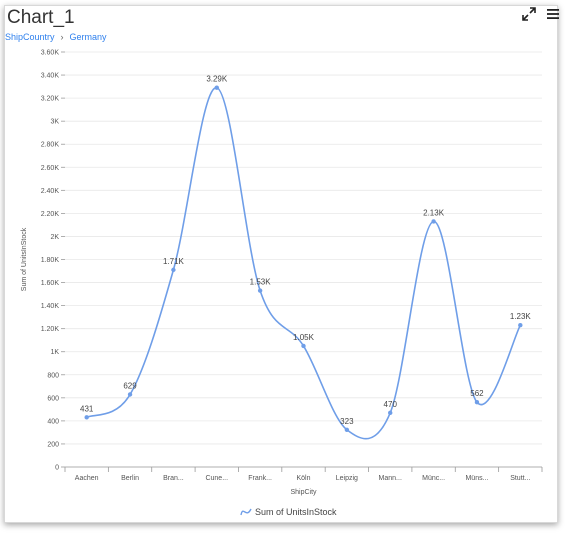 The height and width of the screenshot is (533, 565). I want to click on data-label: 1.53K, so click(261, 282).